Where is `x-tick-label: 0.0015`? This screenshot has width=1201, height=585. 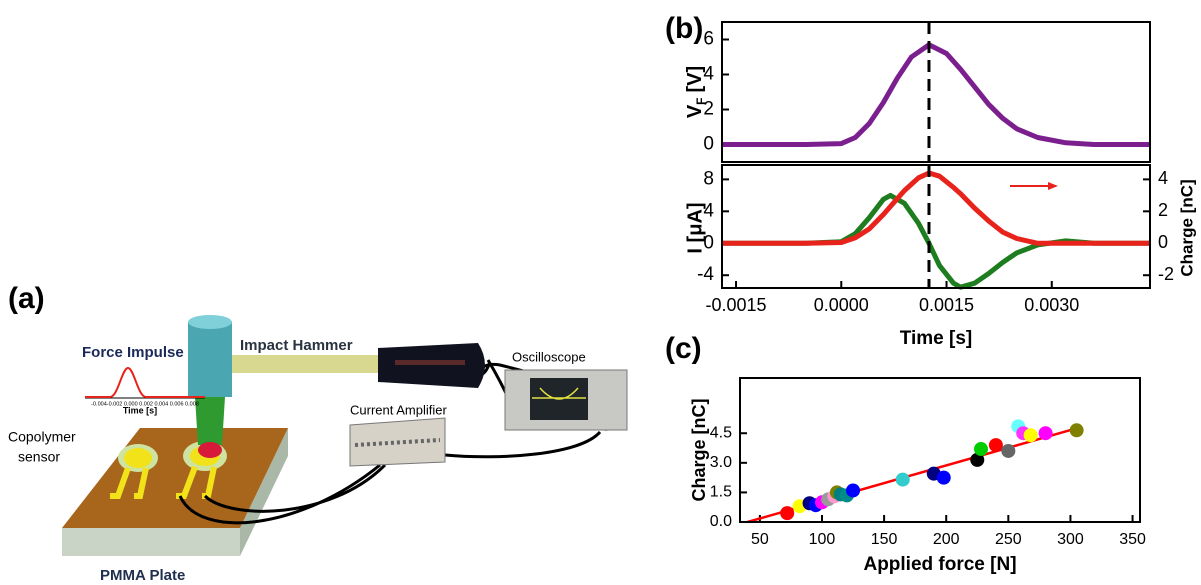 x-tick-label: 0.0015 is located at coordinates (946, 305).